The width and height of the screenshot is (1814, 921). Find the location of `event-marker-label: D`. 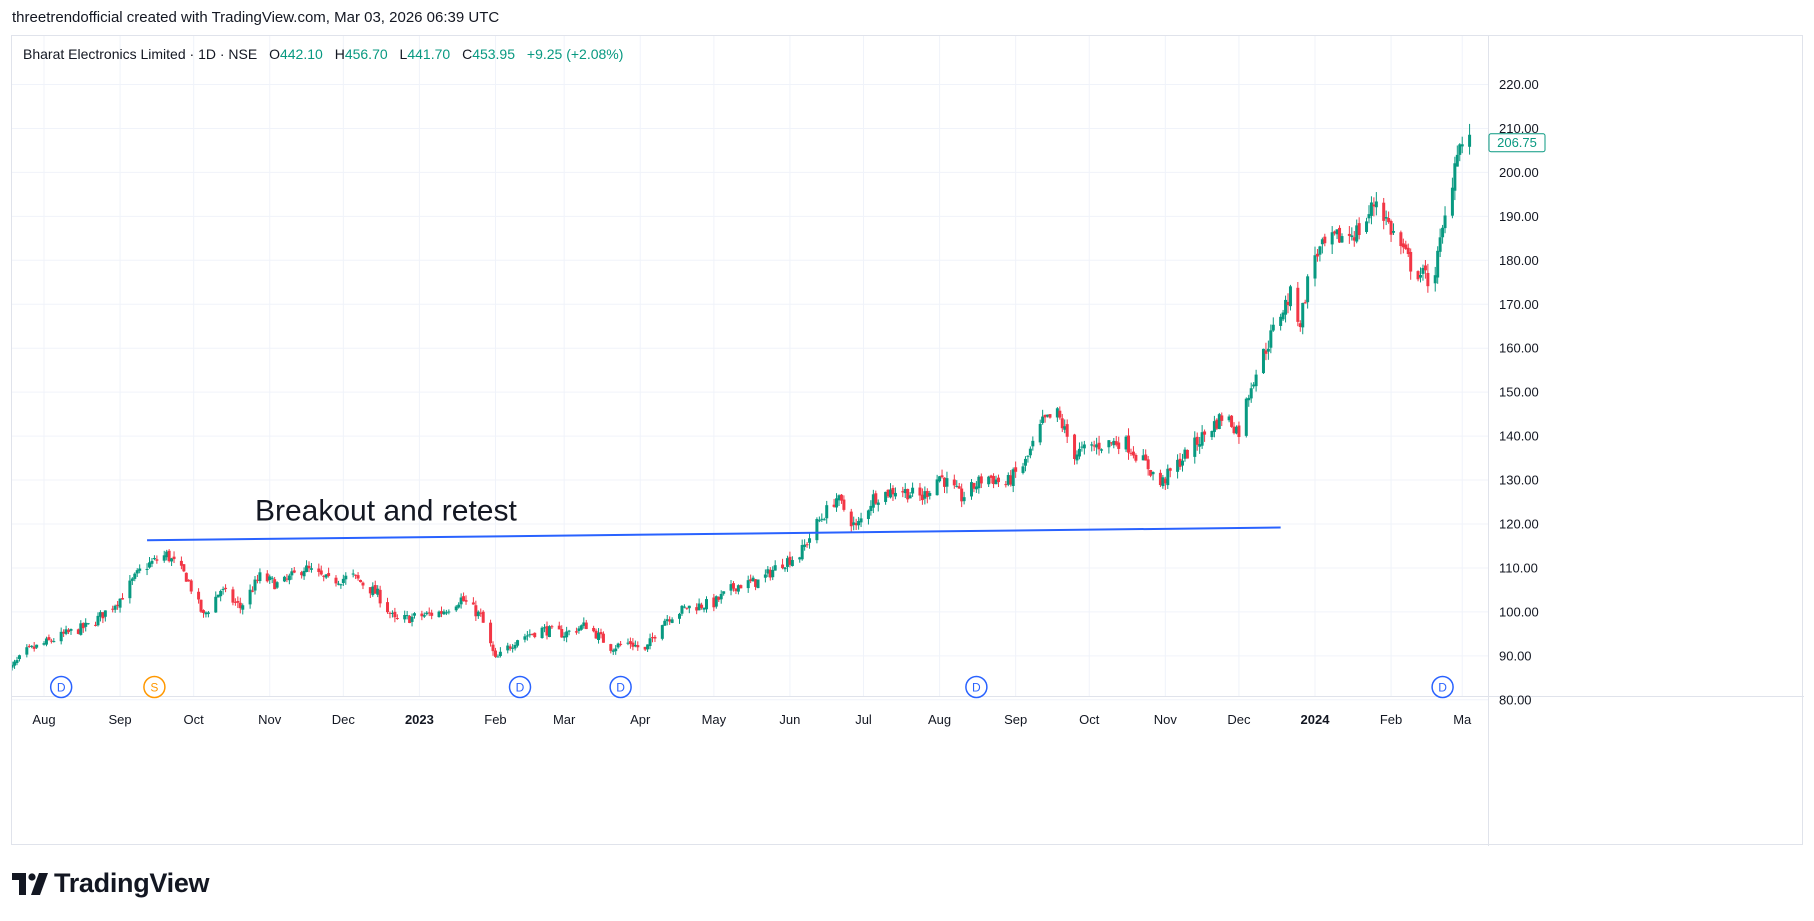

event-marker-label: D is located at coordinates (620, 688).